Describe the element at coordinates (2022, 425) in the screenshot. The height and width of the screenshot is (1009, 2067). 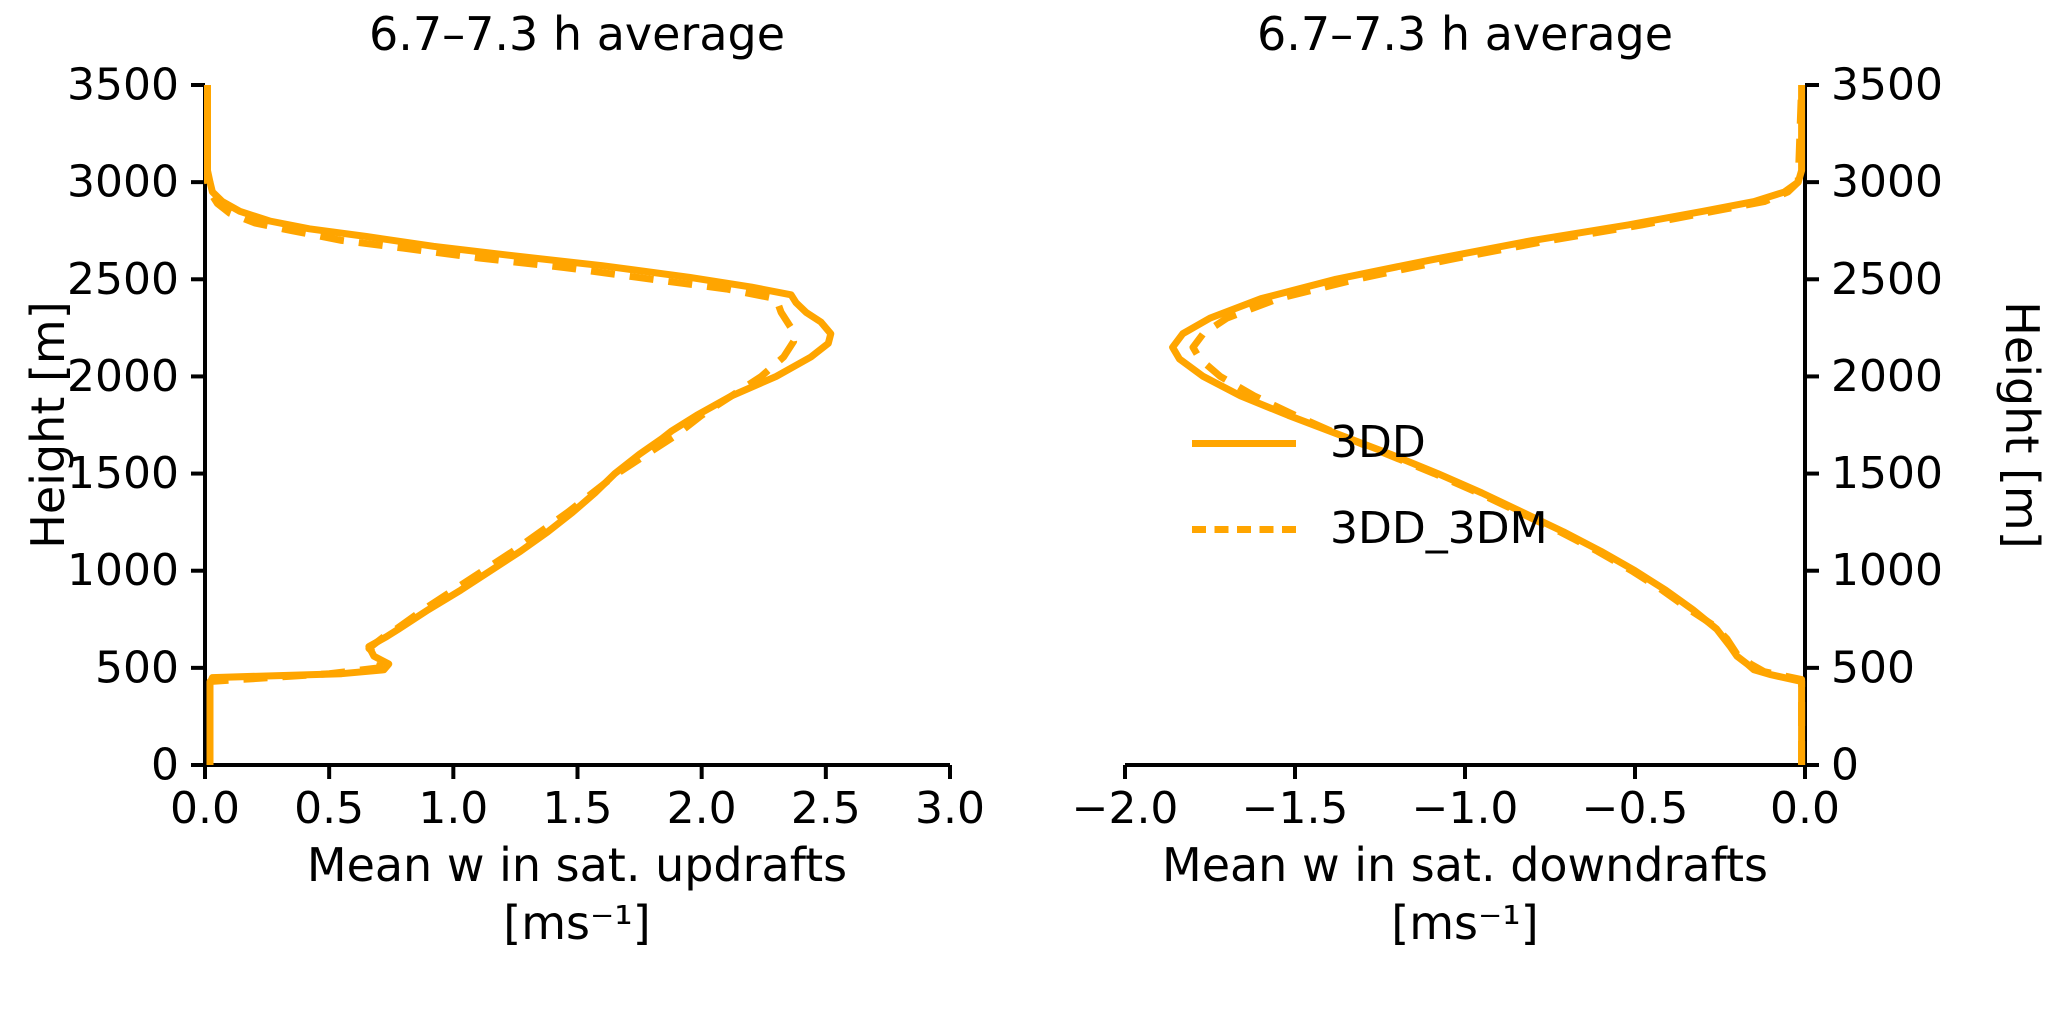
I see `downdrafts-y-axis-label: Height [m]` at that location.